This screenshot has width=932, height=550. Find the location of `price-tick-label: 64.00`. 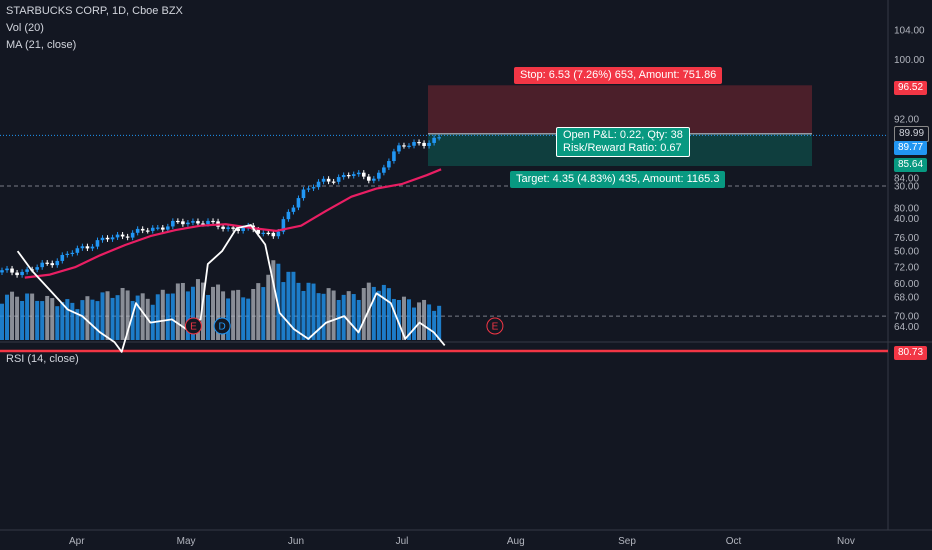

price-tick-label: 64.00 is located at coordinates (906, 327).